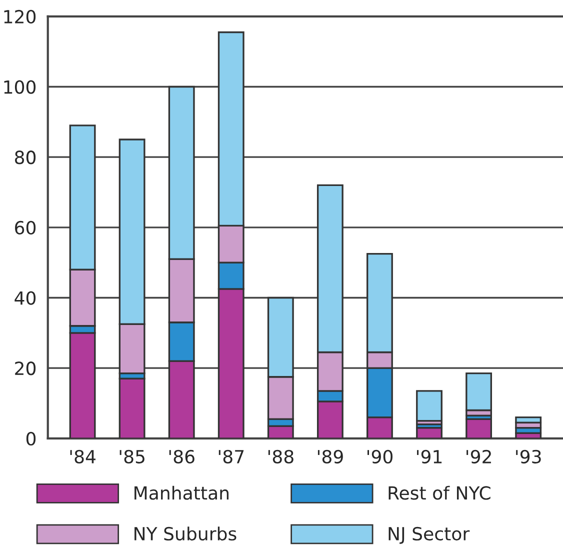  I want to click on x-tick-label: '90, so click(379, 457).